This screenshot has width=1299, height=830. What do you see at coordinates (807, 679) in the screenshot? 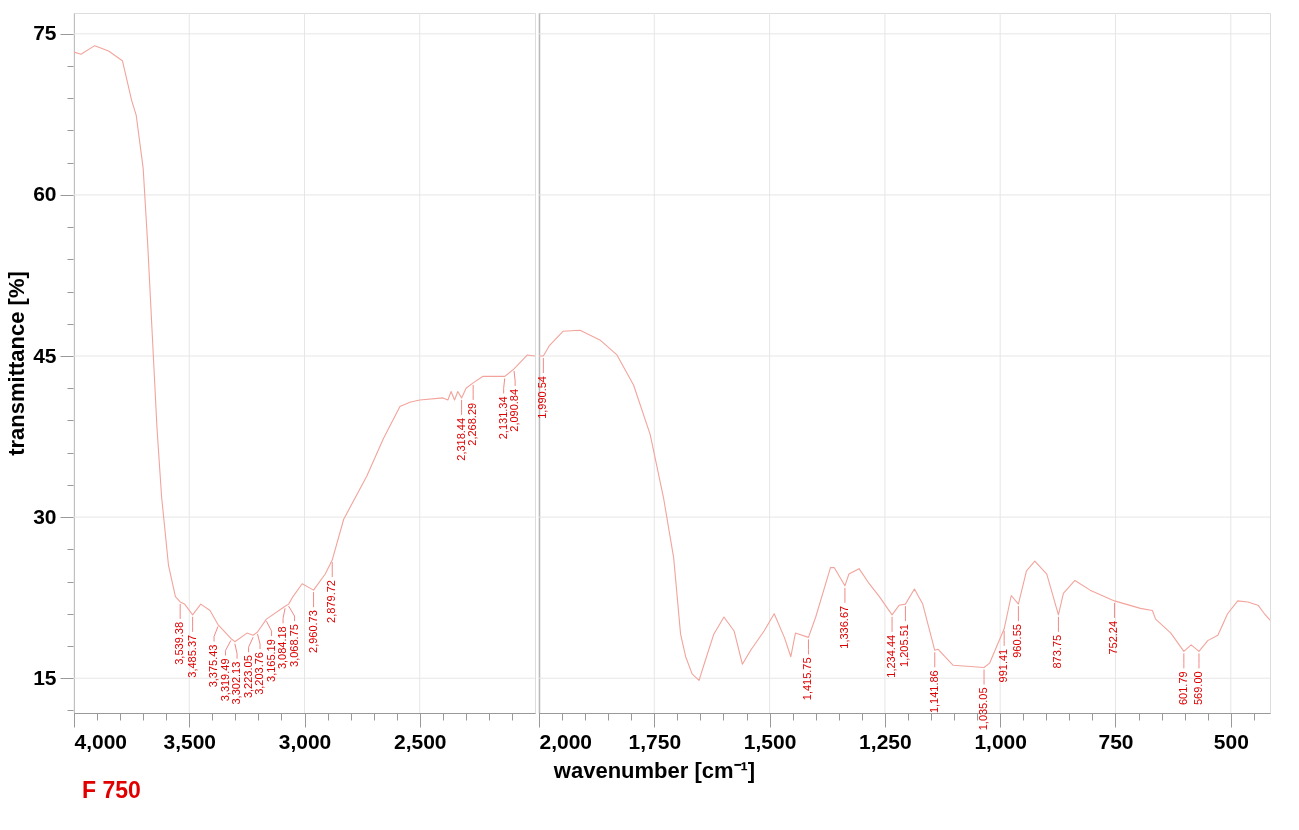
I see `annotation: 1,415.75` at bounding box center [807, 679].